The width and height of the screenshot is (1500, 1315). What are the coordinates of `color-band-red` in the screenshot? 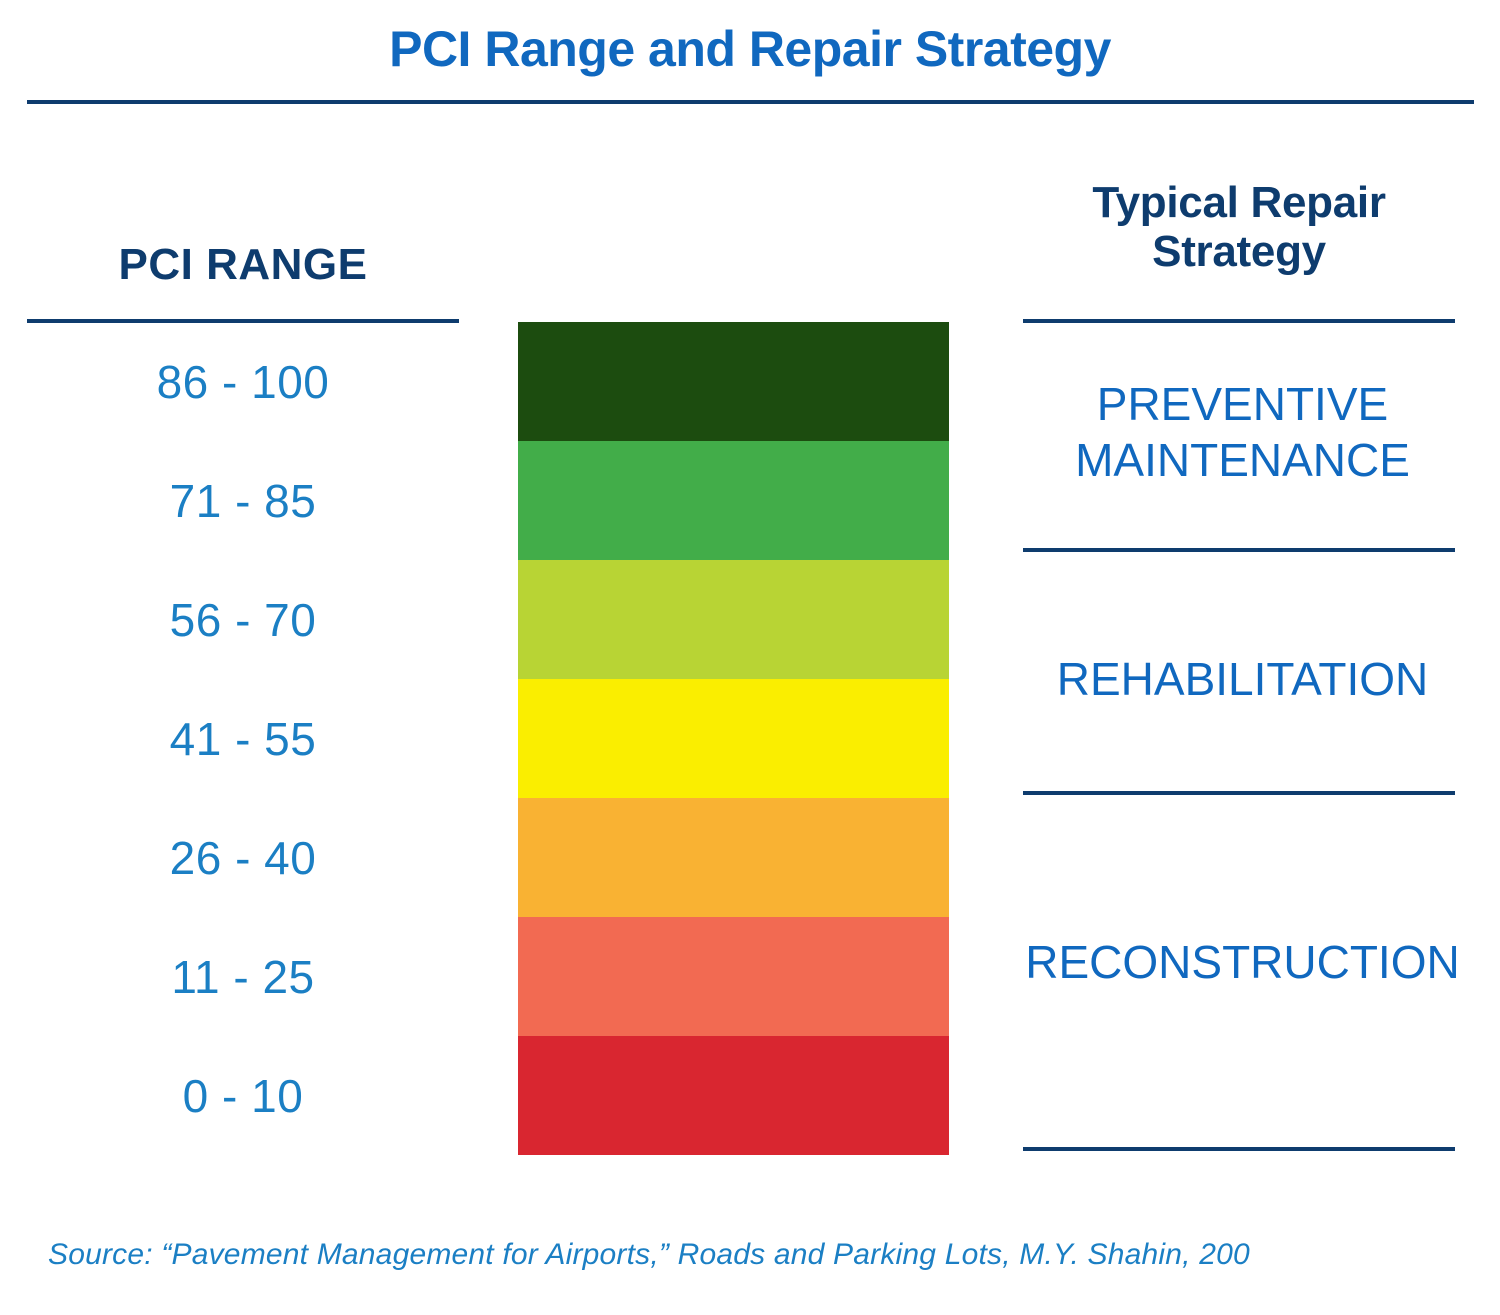 It's located at (733, 1095).